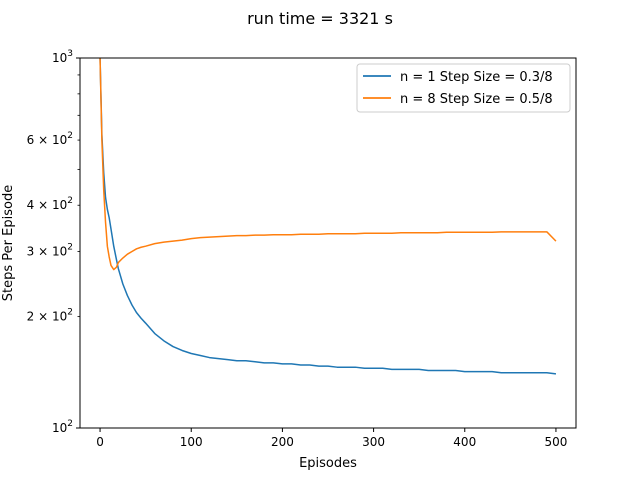  Describe the element at coordinates (476, 77) in the screenshot. I see `legend-entry: n = 1 Step Size = 0.3/8` at that location.